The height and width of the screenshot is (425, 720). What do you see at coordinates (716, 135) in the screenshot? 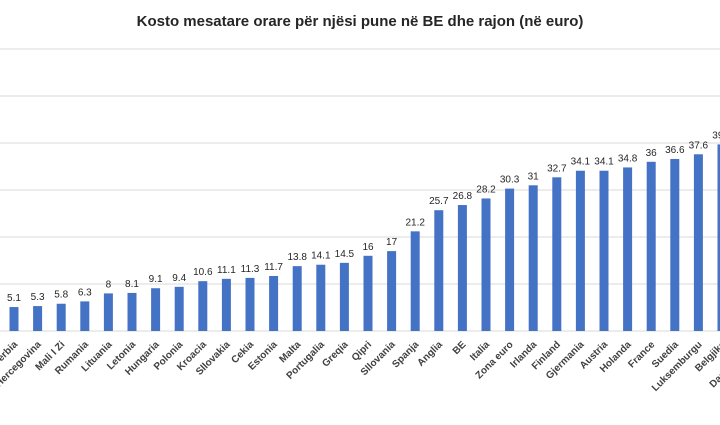
I see `data-label: 39.7` at bounding box center [716, 135].